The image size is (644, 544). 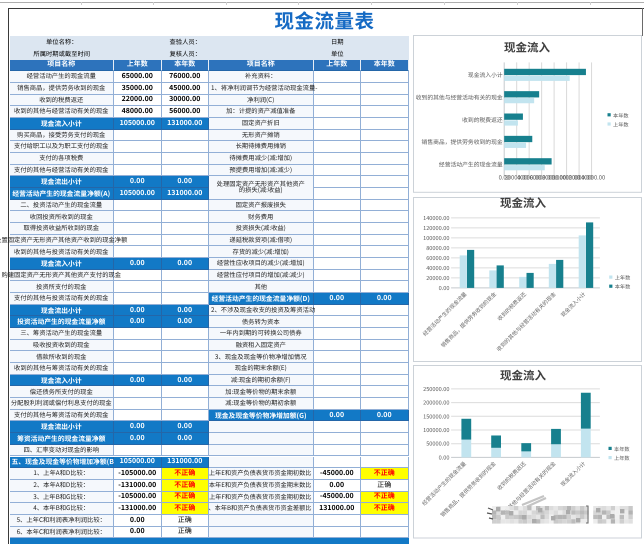 I want to click on svg-text: 200000.00, so click(x=436, y=403).